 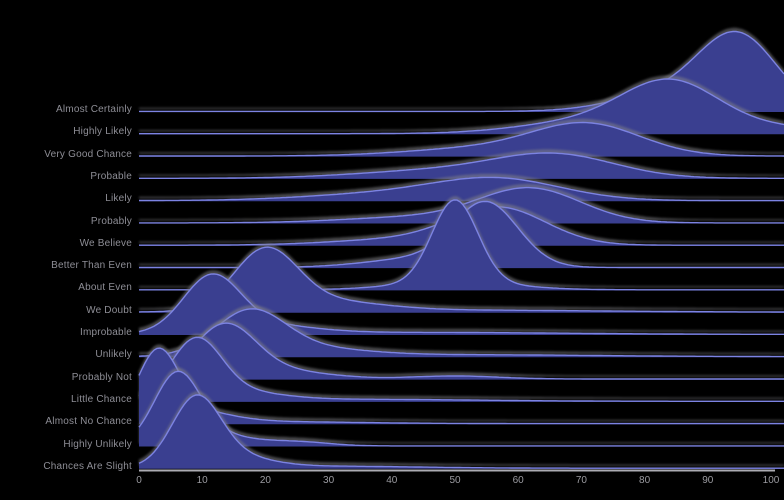 I want to click on x-axis-tick-70: 70, so click(x=581, y=480).